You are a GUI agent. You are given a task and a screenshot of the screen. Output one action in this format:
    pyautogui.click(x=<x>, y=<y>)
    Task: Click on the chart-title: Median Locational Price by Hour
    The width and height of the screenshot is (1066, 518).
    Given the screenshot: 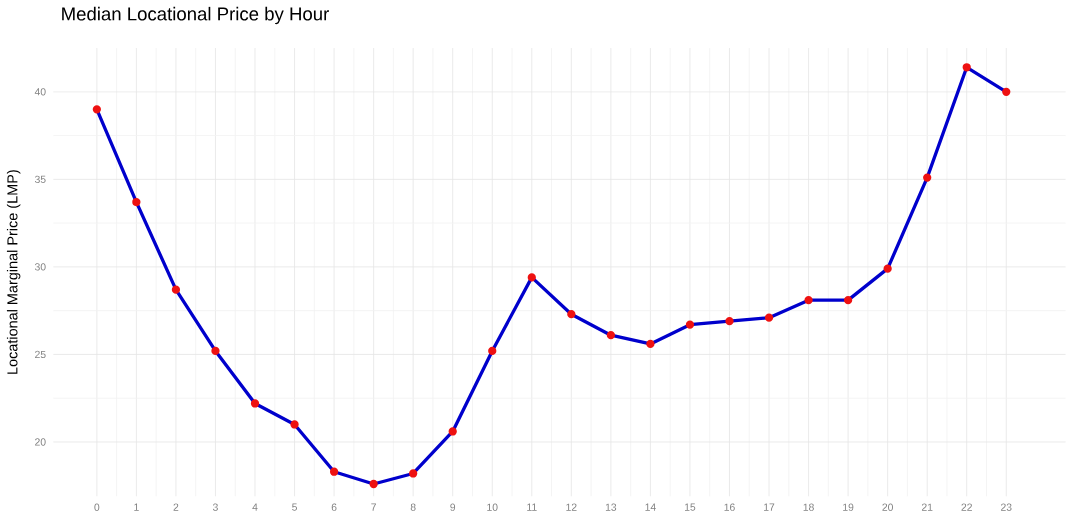 What is the action you would take?
    pyautogui.click(x=195, y=16)
    